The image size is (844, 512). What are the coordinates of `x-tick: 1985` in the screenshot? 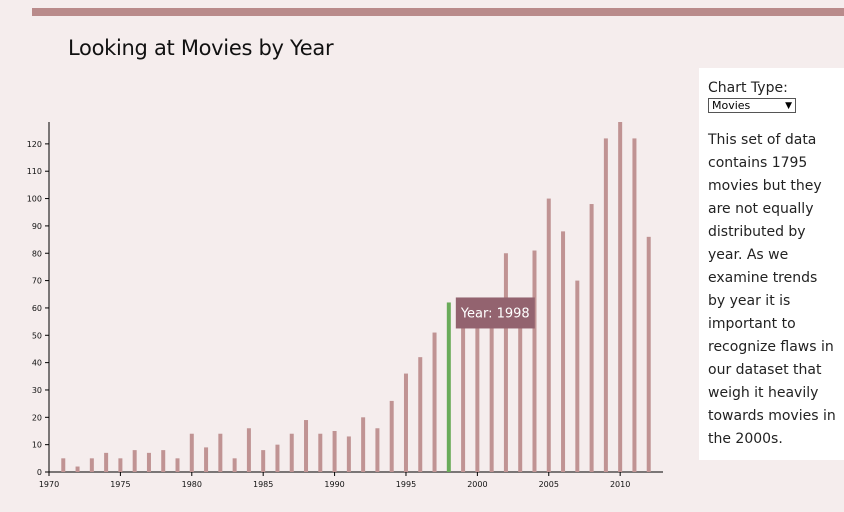 It's located at (263, 480).